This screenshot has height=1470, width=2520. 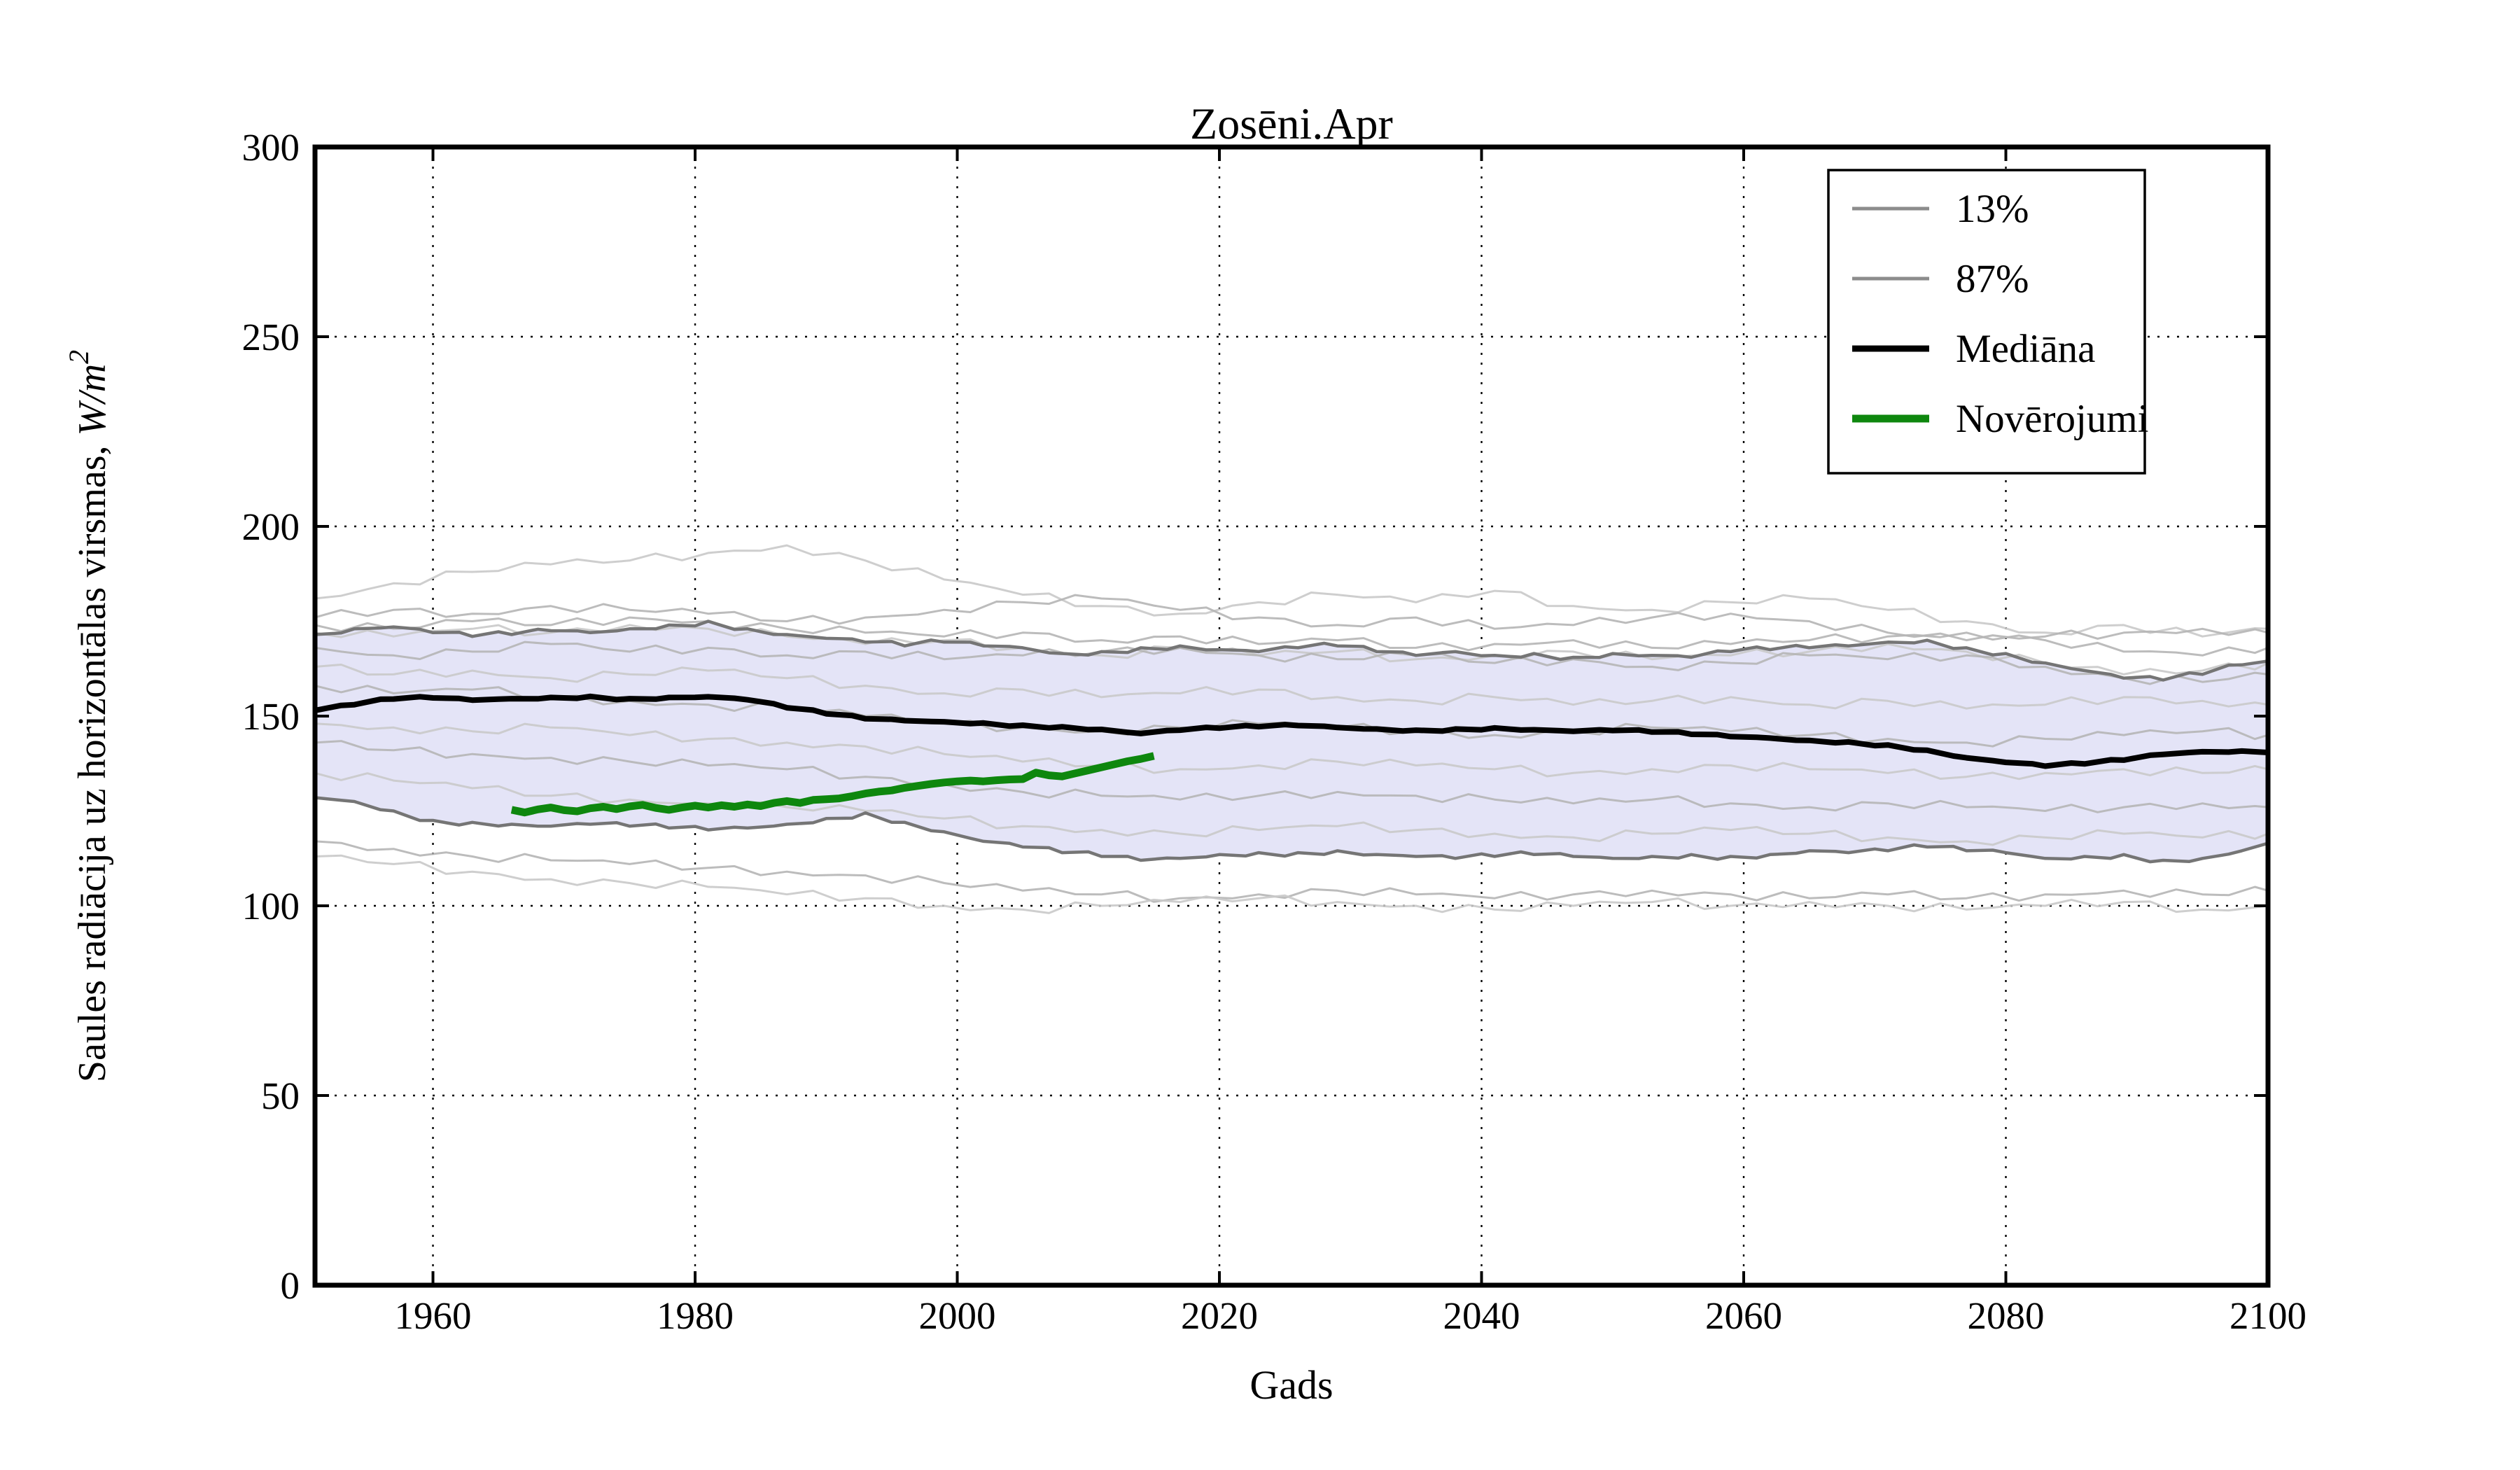 I want to click on legend-box, so click(x=1986, y=322).